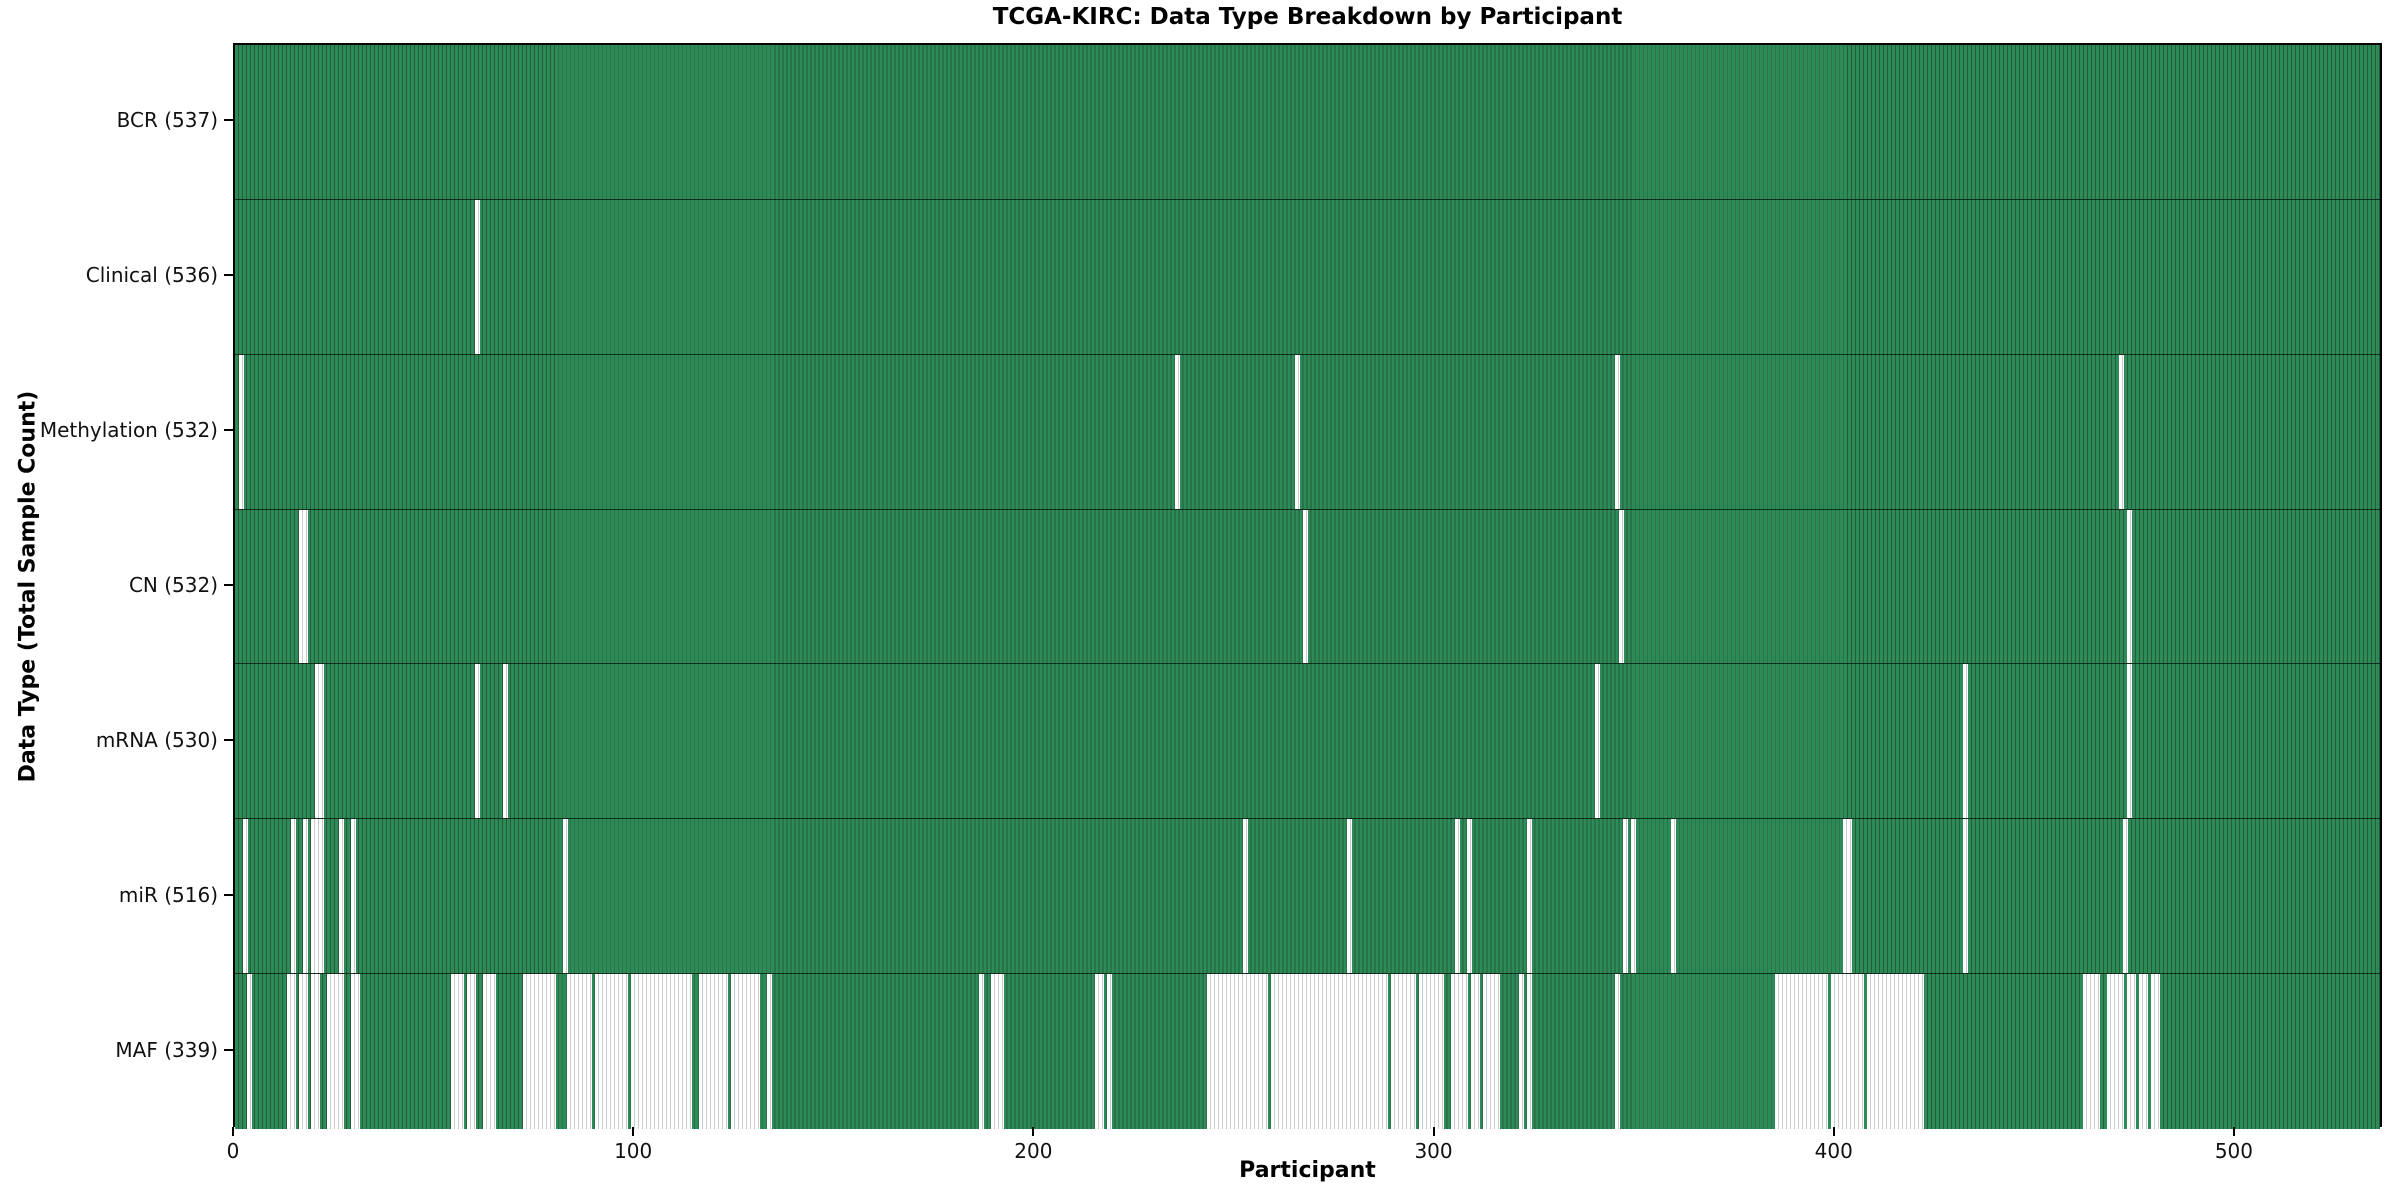 The width and height of the screenshot is (2400, 1200). Describe the element at coordinates (166, 1049) in the screenshot. I see `y-tick-label: MAF (339)` at that location.